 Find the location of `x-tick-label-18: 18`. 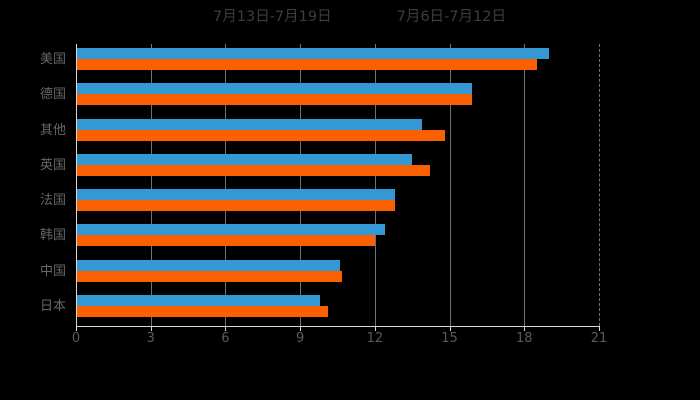

x-tick-label-18: 18 is located at coordinates (524, 338).